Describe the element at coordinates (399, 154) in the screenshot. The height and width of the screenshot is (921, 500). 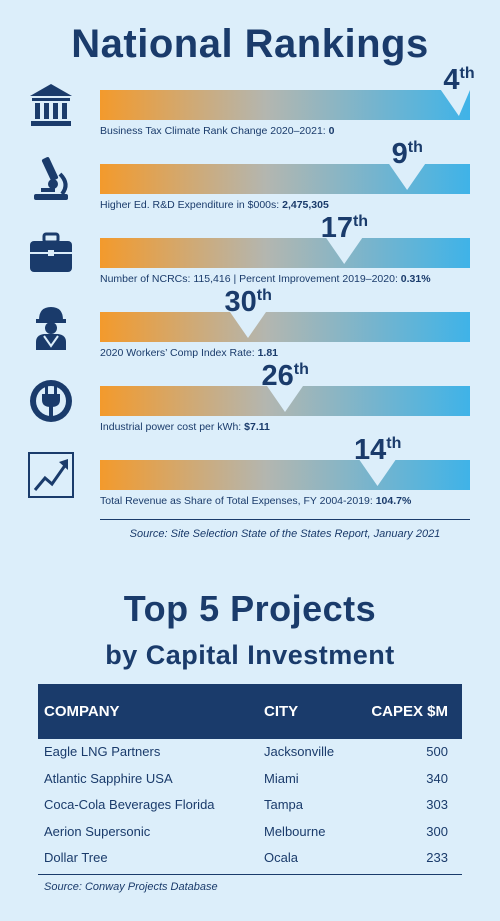
I see `rank-number: 9` at that location.